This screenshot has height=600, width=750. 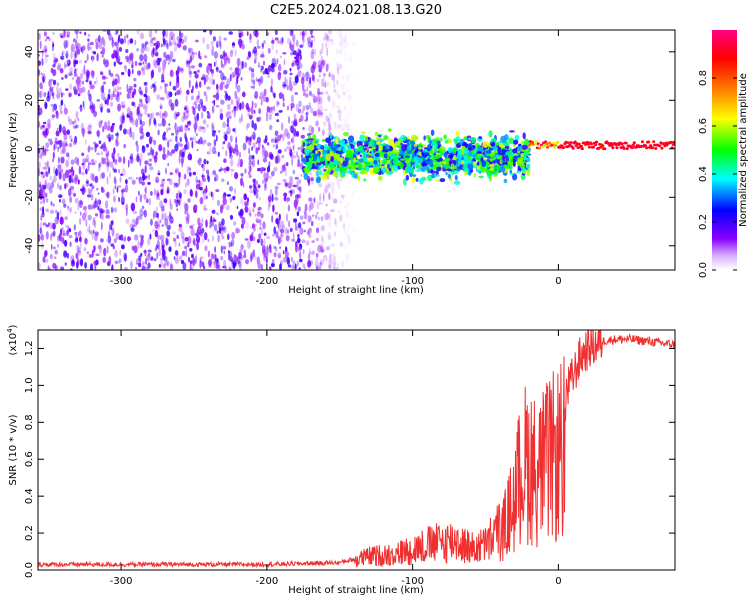 What do you see at coordinates (29, 149) in the screenshot?
I see `y-tick-label: 0` at bounding box center [29, 149].